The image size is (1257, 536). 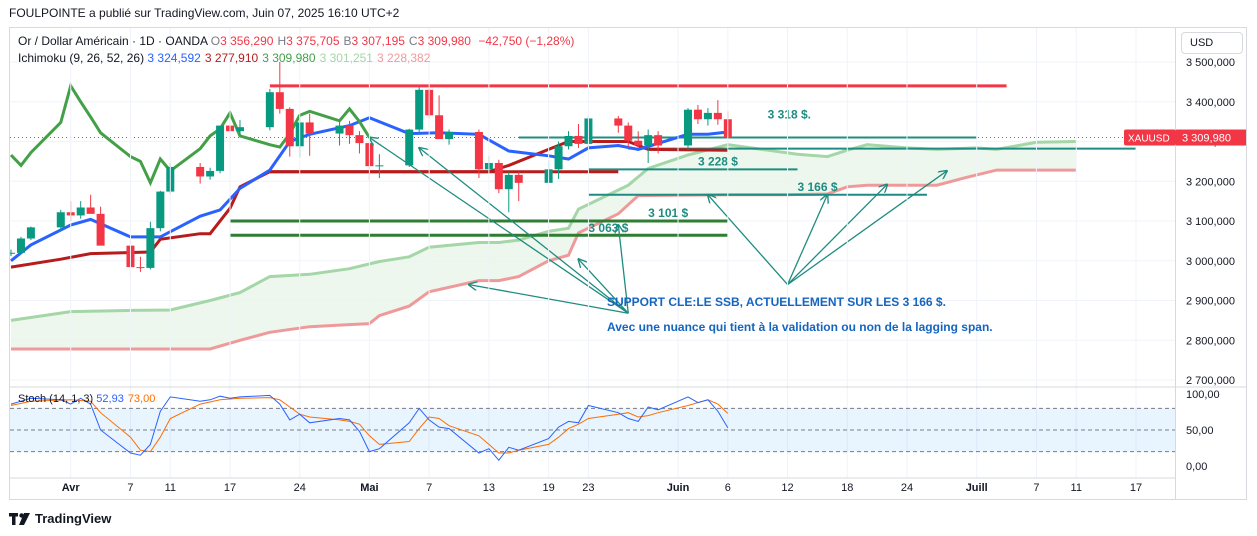 I want to click on time-tick-label: Juin, so click(x=678, y=488).